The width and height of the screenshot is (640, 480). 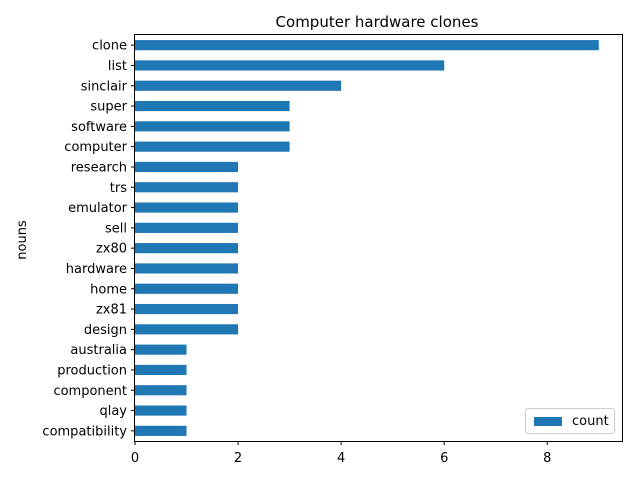 I want to click on bar-clone, so click(x=367, y=45).